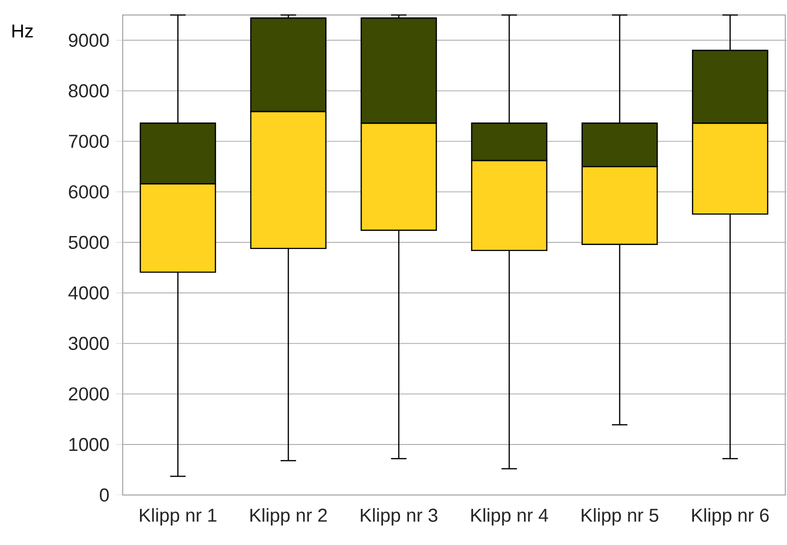  Describe the element at coordinates (88, 293) in the screenshot. I see `y-tick-label: 4000` at that location.